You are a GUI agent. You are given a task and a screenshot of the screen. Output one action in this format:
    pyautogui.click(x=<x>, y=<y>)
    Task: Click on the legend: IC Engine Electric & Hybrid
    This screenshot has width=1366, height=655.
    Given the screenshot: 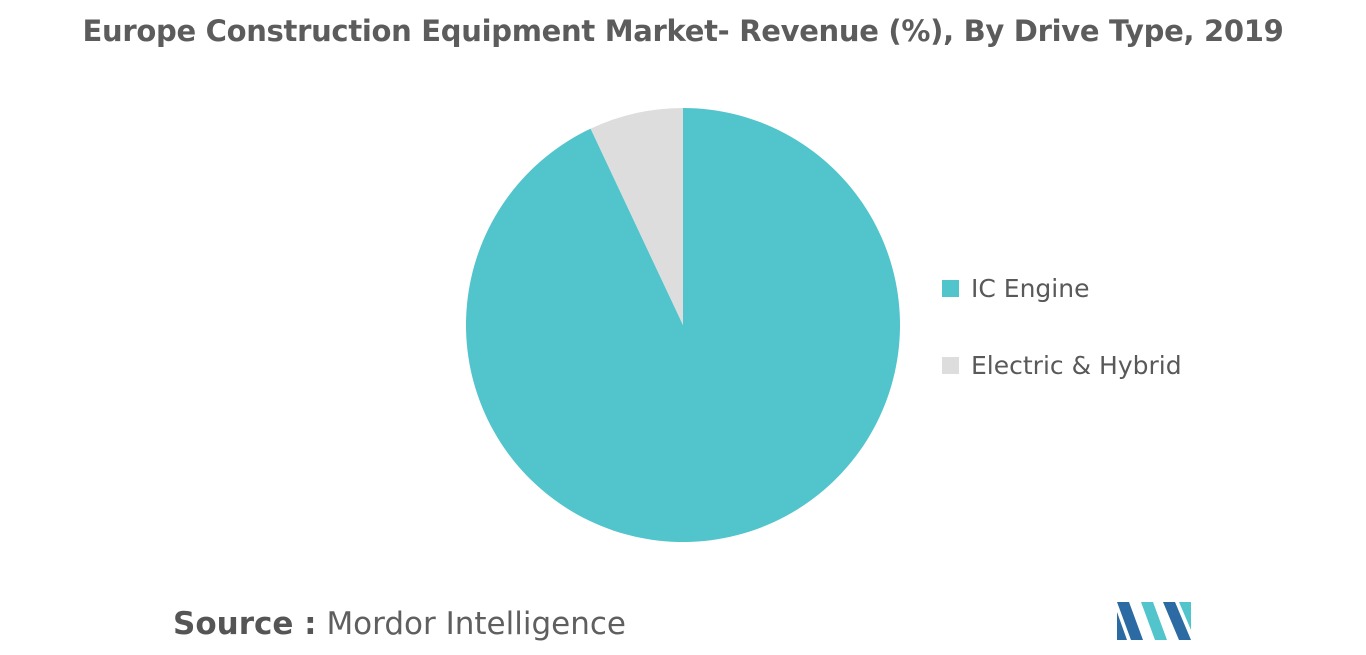 What is the action you would take?
    pyautogui.click(x=1062, y=345)
    